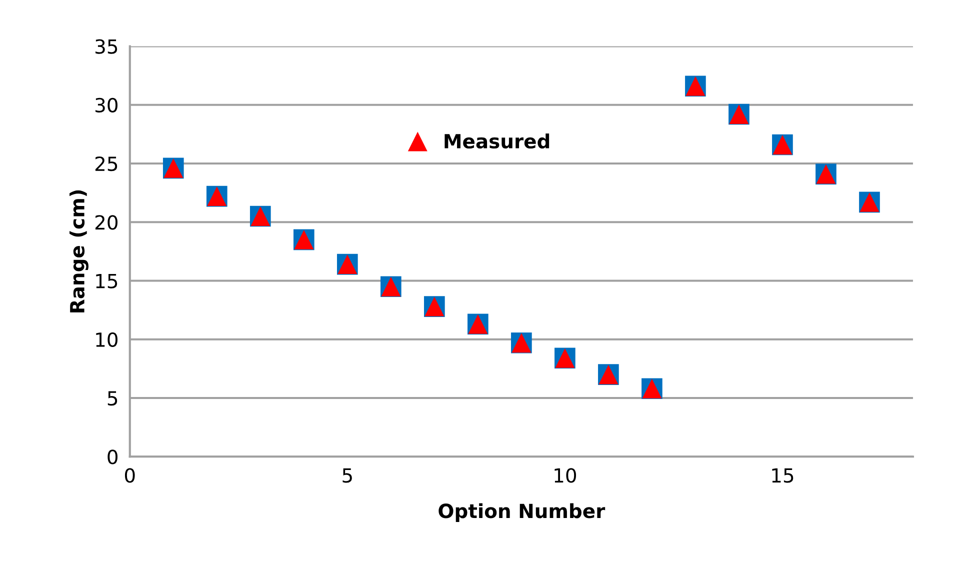 The image size is (955, 578). I want to click on y-tick-label: 20, so click(106, 222).